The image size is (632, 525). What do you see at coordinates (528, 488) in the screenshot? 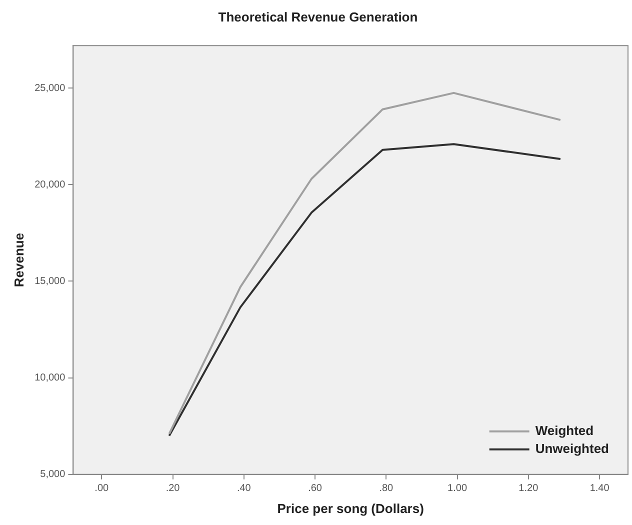
I see `x-tick-label: 1.20` at bounding box center [528, 488].